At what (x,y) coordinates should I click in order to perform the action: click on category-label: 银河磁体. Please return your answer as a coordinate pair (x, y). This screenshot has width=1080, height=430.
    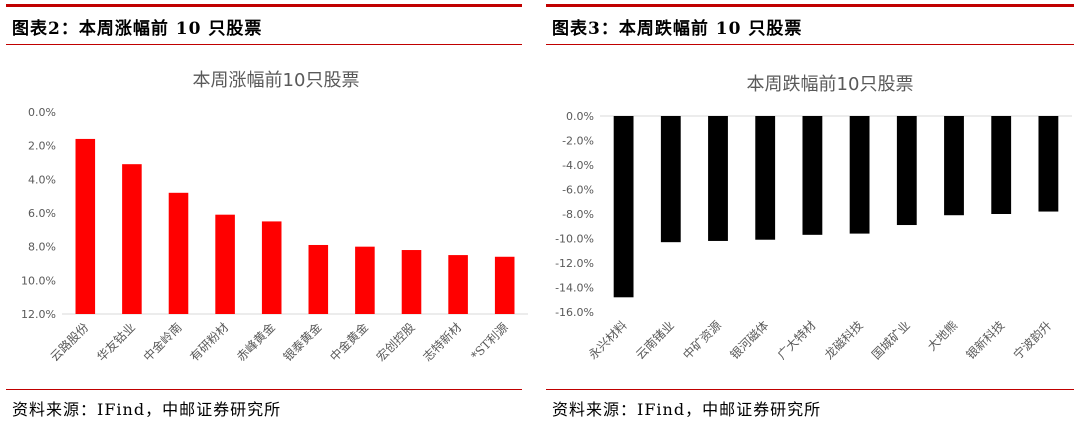
    Looking at the image, I should click on (749, 340).